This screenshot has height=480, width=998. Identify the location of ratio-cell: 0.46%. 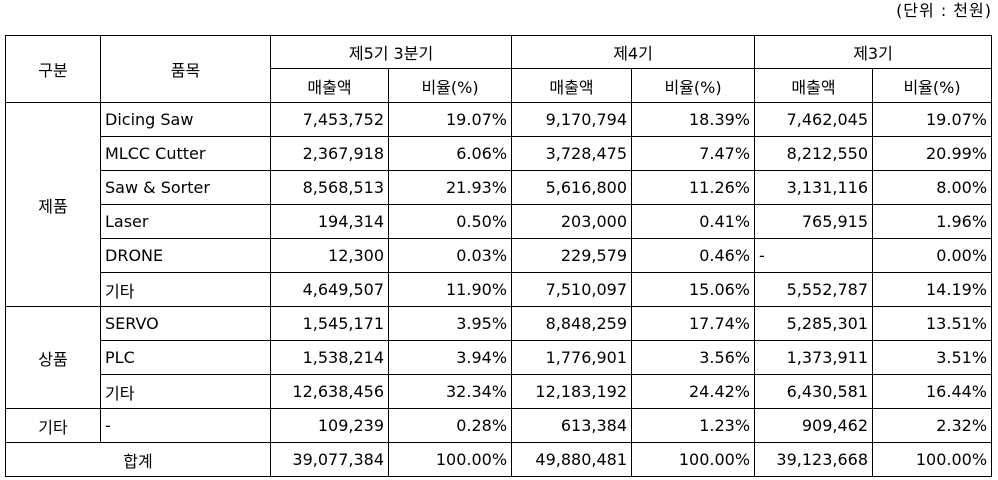
(693, 255).